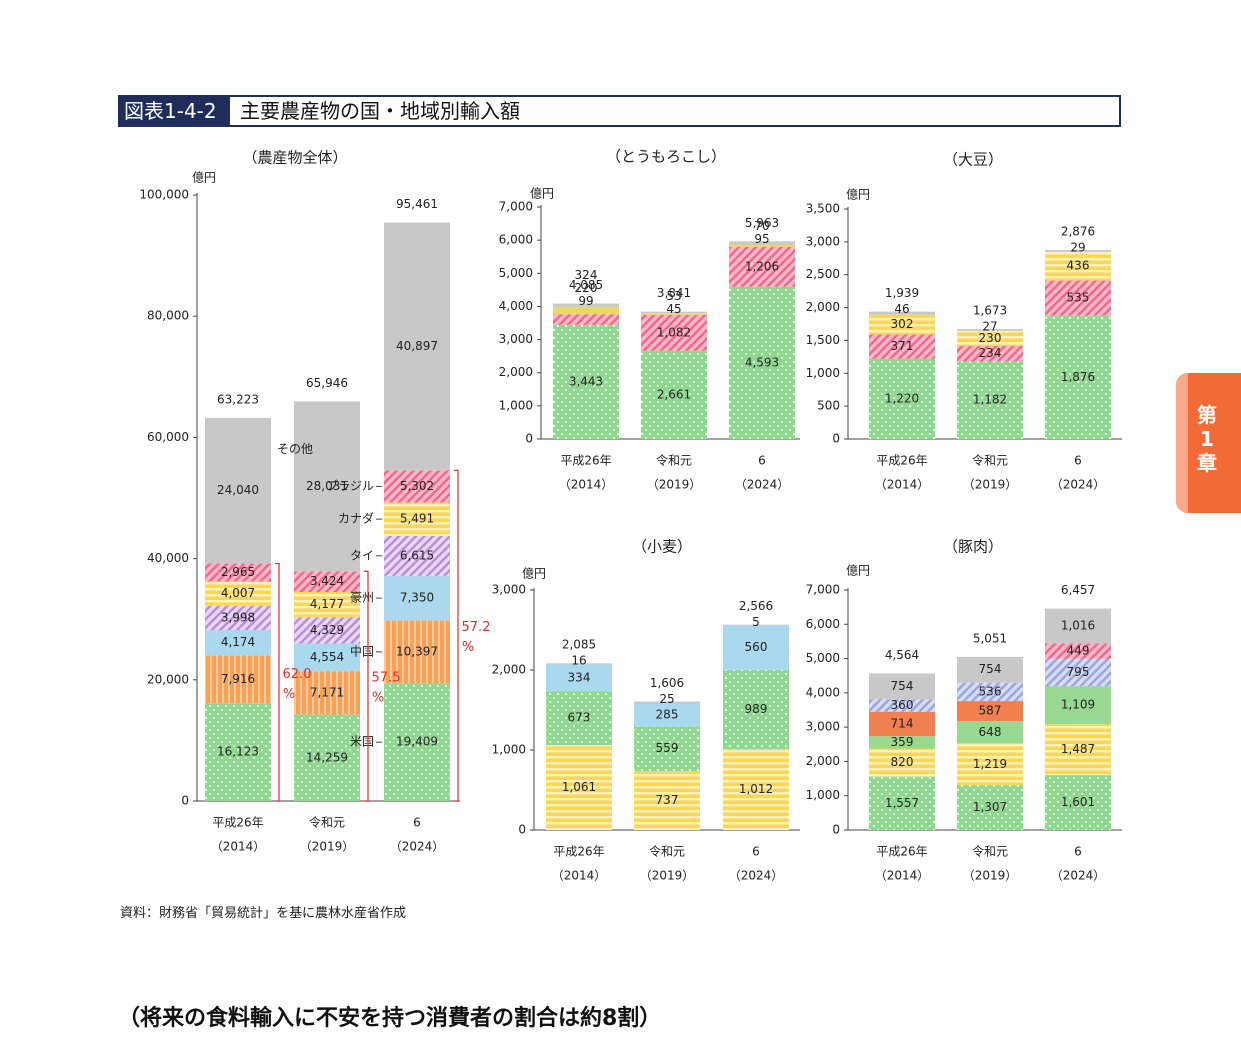  Describe the element at coordinates (823, 340) in the screenshot. I see `y-tick-label: 1,500` at that location.